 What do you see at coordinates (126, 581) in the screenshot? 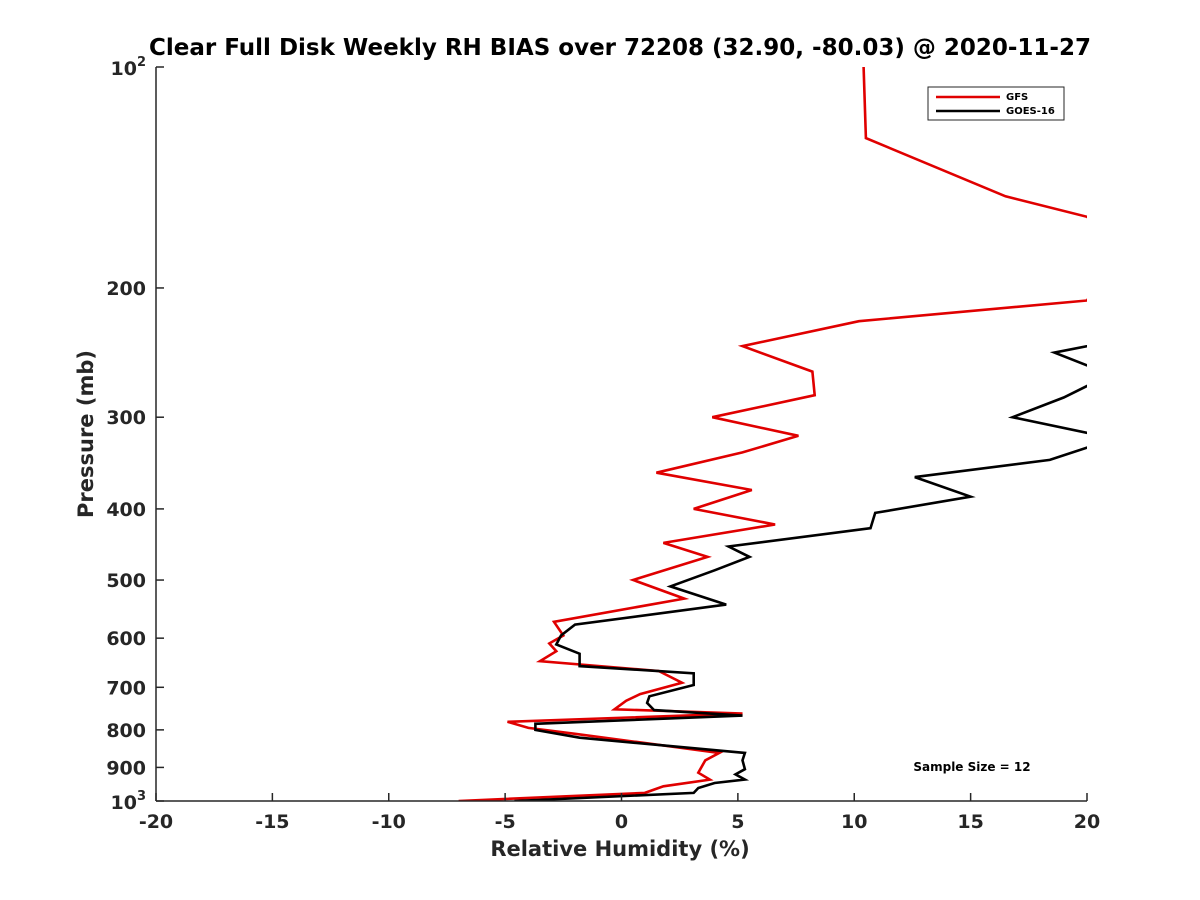
I see `y-tick-label: 500` at bounding box center [126, 581].